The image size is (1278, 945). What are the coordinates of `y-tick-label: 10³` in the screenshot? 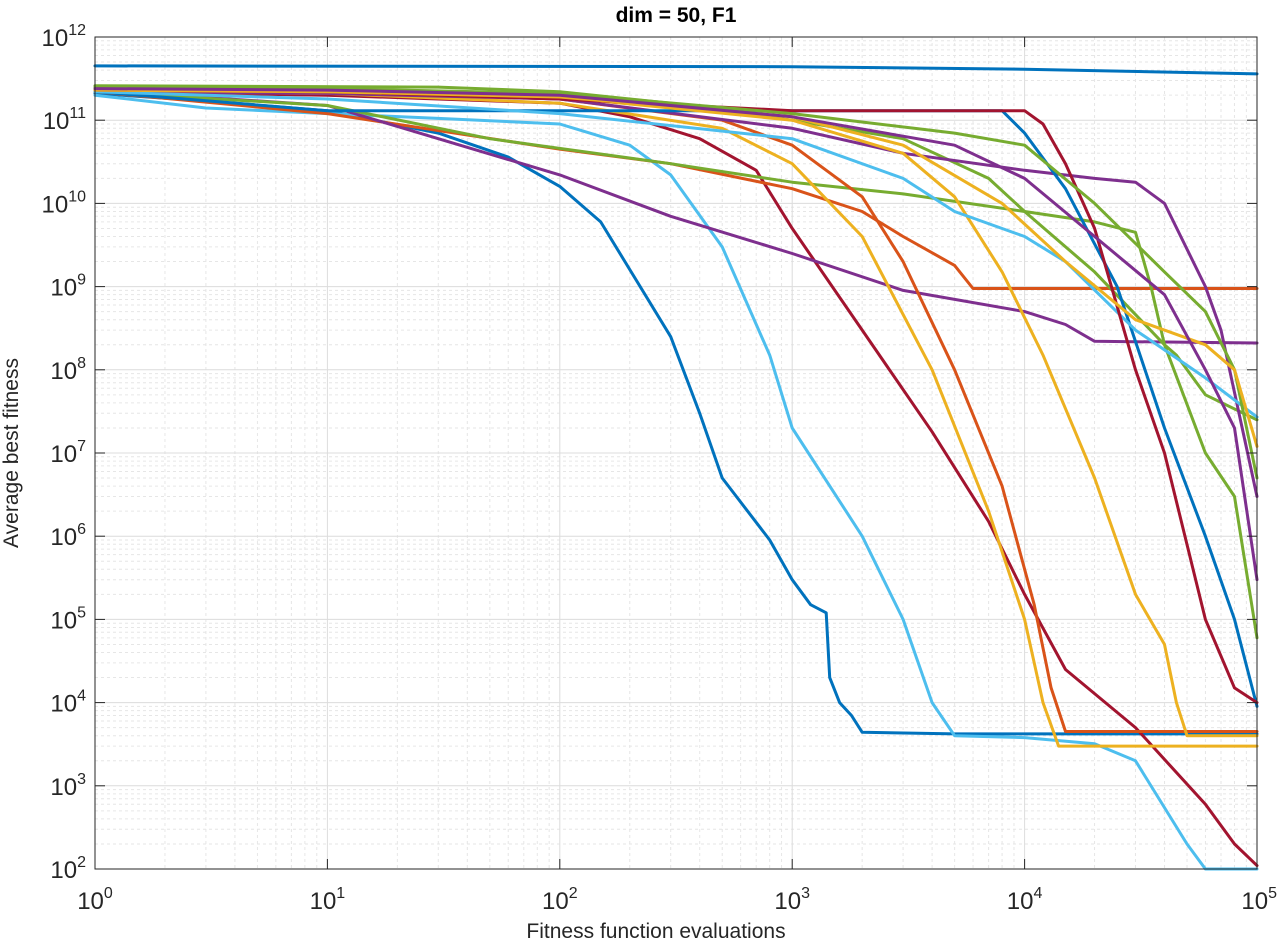 It's located at (68, 786).